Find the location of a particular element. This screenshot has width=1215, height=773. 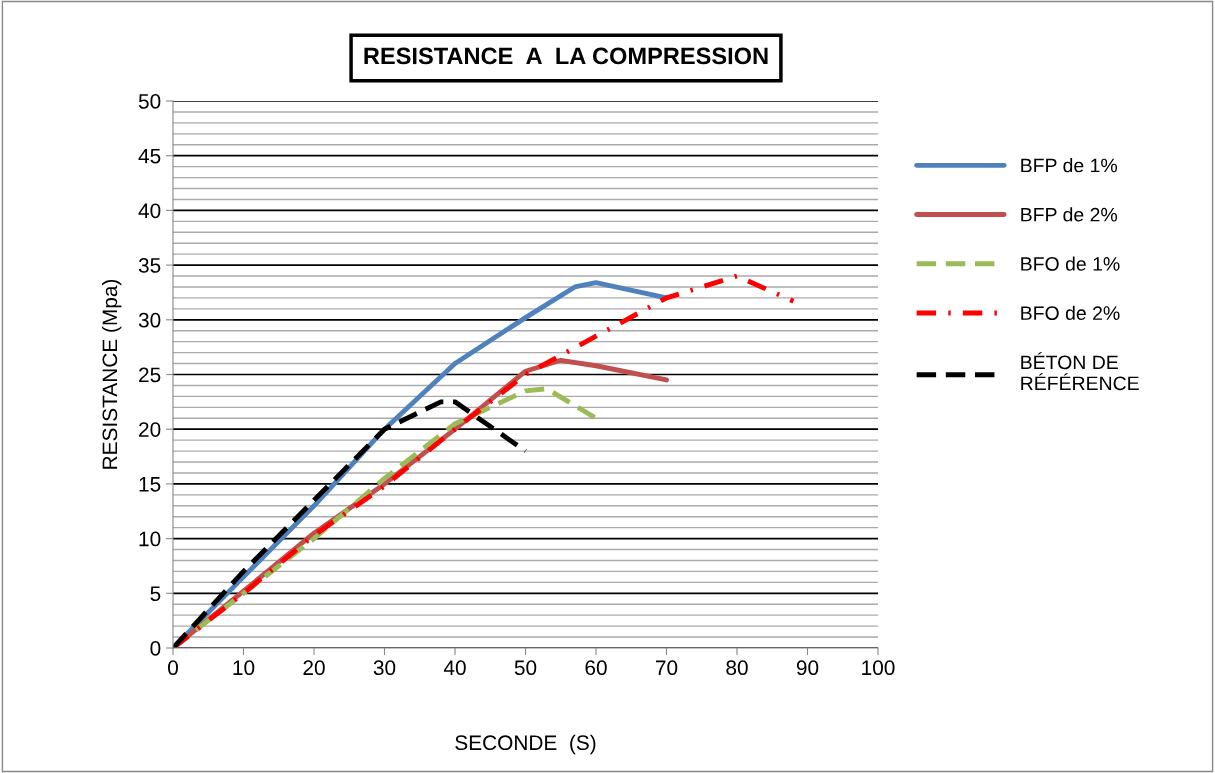

y-tick-label: 15 is located at coordinates (150, 484).